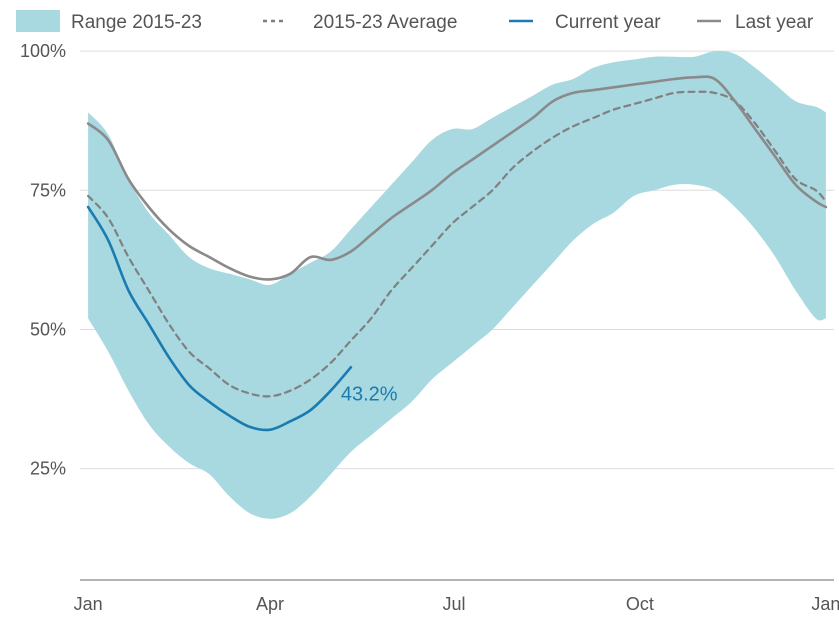 This screenshot has width=839, height=620. I want to click on x-tick-label: Oct, so click(640, 604).